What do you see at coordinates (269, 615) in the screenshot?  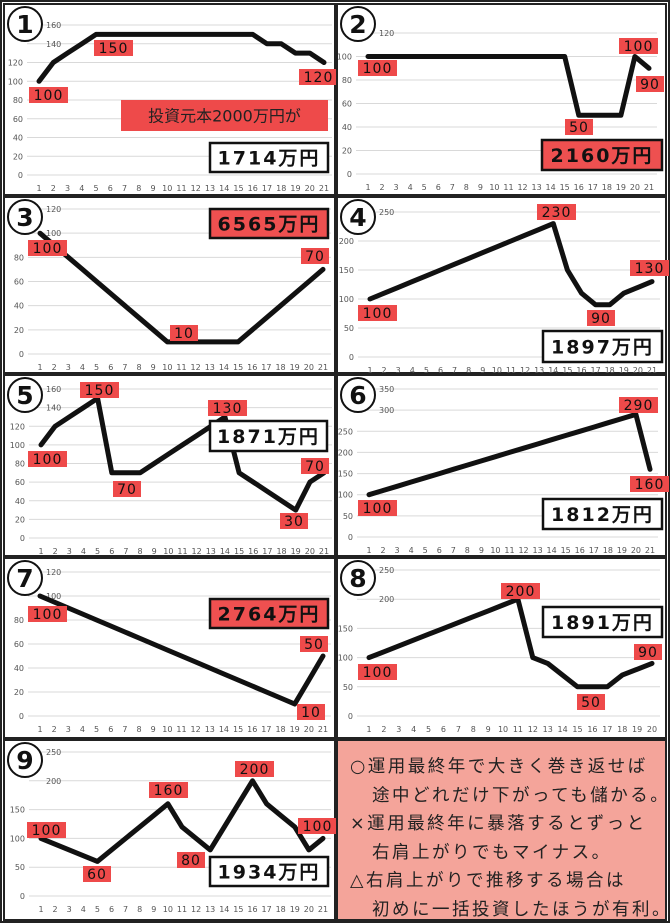 I see `result-value: 2764万円` at bounding box center [269, 615].